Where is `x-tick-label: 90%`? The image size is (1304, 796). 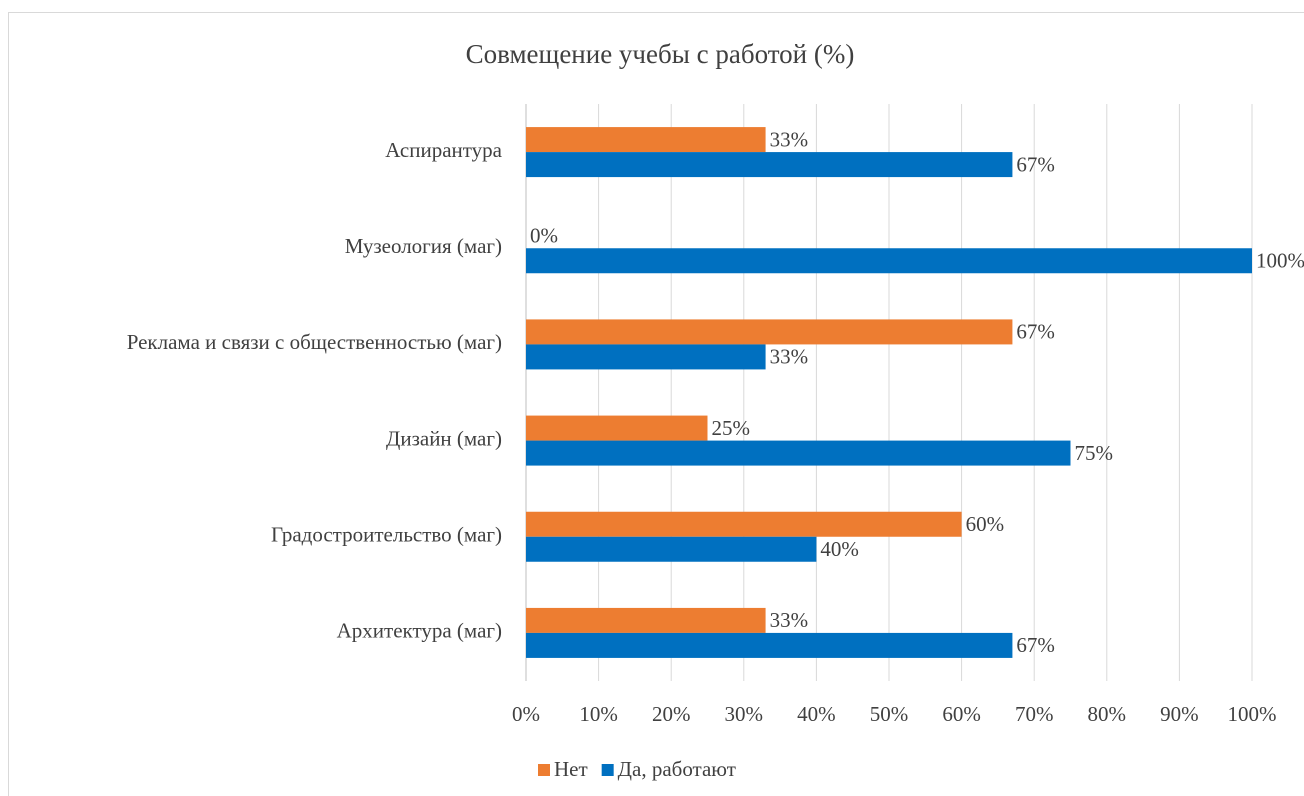
x-tick-label: 90% is located at coordinates (1179, 714).